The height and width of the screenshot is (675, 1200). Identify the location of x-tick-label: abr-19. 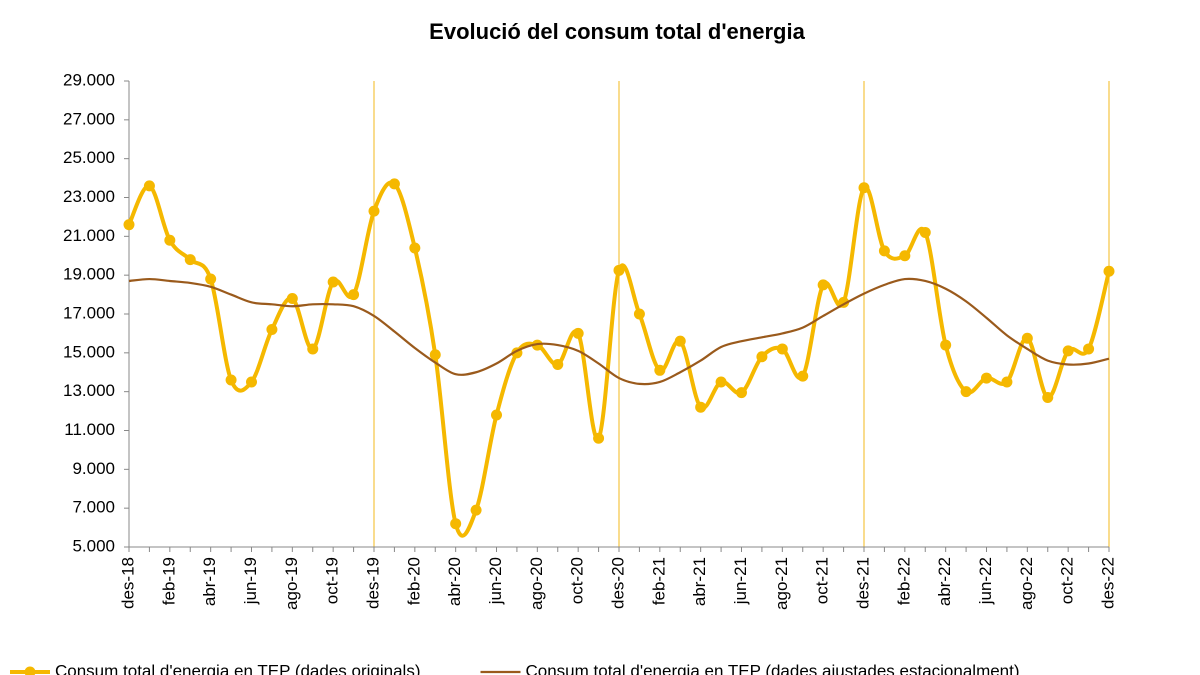
(209, 581).